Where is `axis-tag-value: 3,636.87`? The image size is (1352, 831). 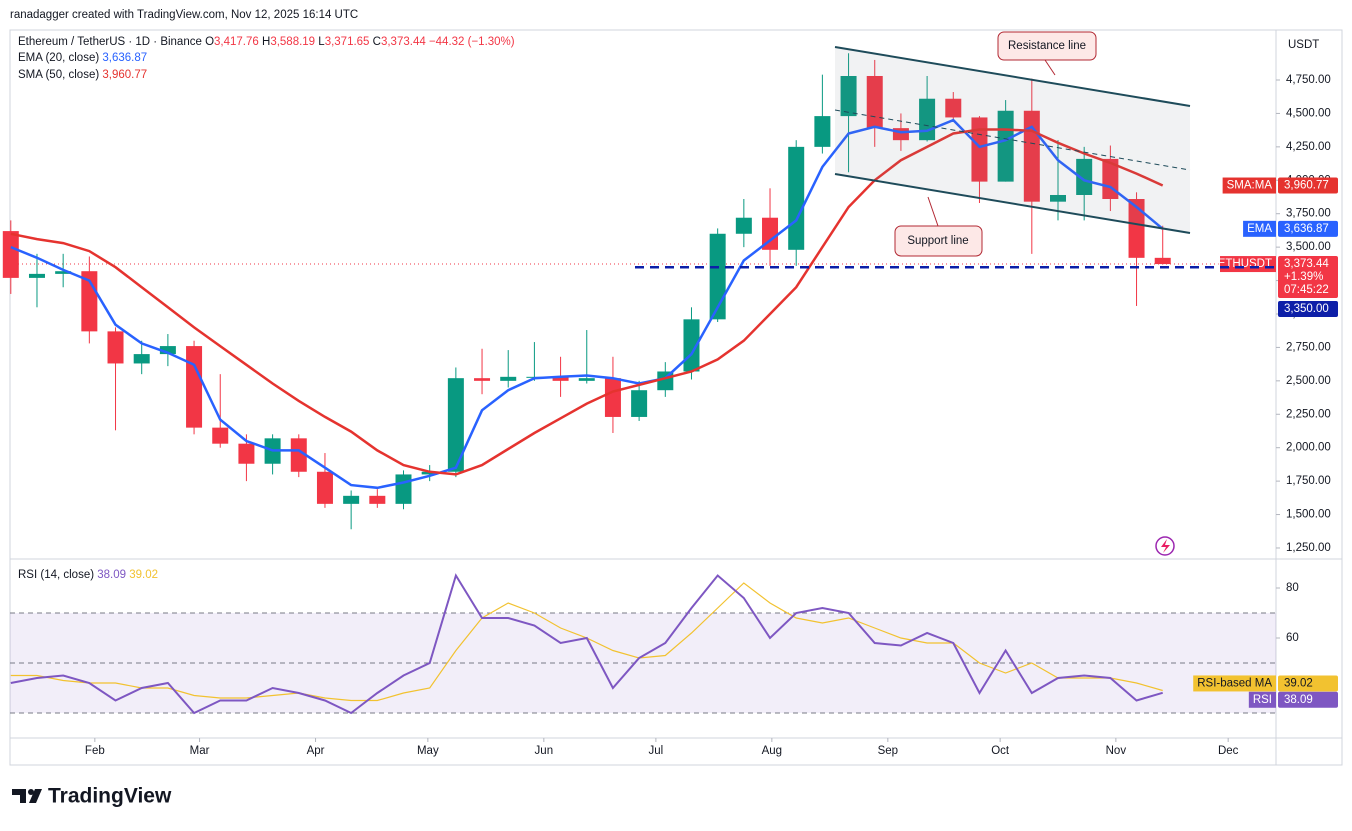 axis-tag-value: 3,636.87 is located at coordinates (1306, 229).